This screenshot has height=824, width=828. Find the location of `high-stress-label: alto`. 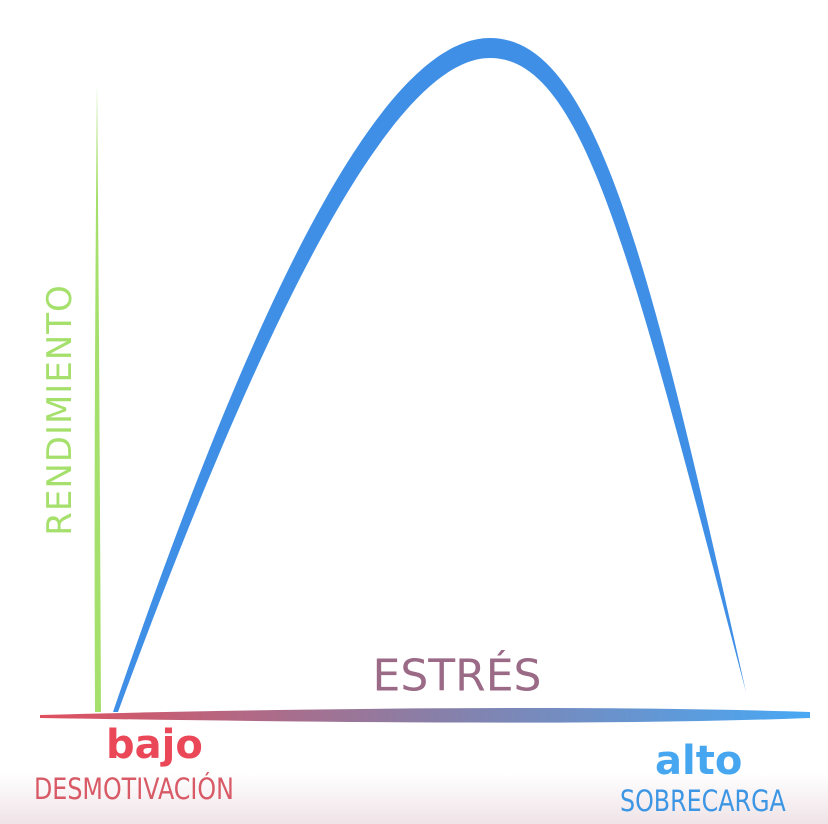

high-stress-label: alto is located at coordinates (699, 761).